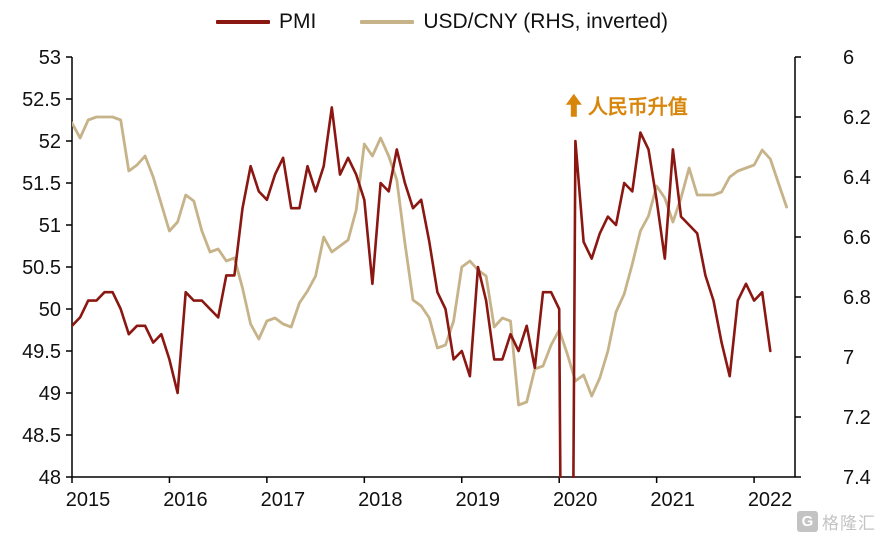 This screenshot has width=884, height=540. Describe the element at coordinates (41, 268) in the screenshot. I see `y-axis-left-tick-label: 50.5` at that location.